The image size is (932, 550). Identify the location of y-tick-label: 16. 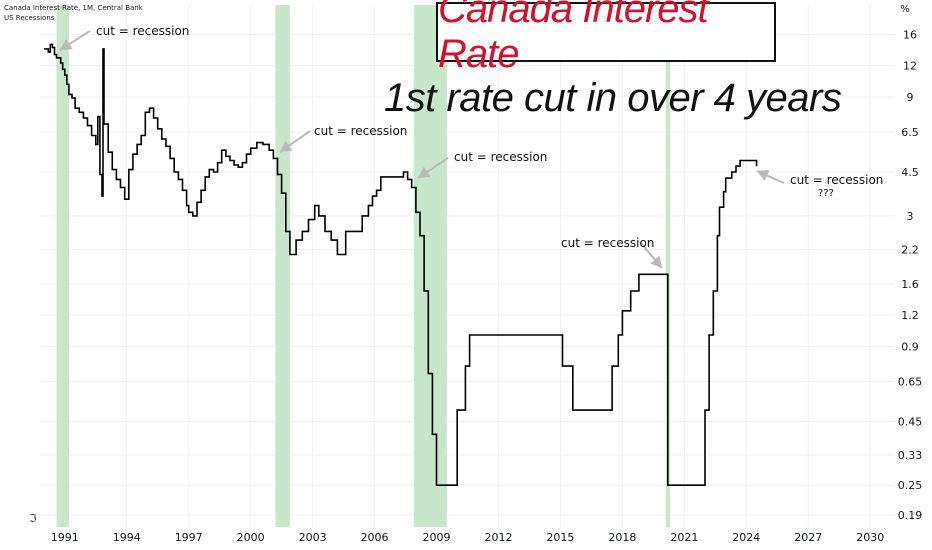
(910, 34).